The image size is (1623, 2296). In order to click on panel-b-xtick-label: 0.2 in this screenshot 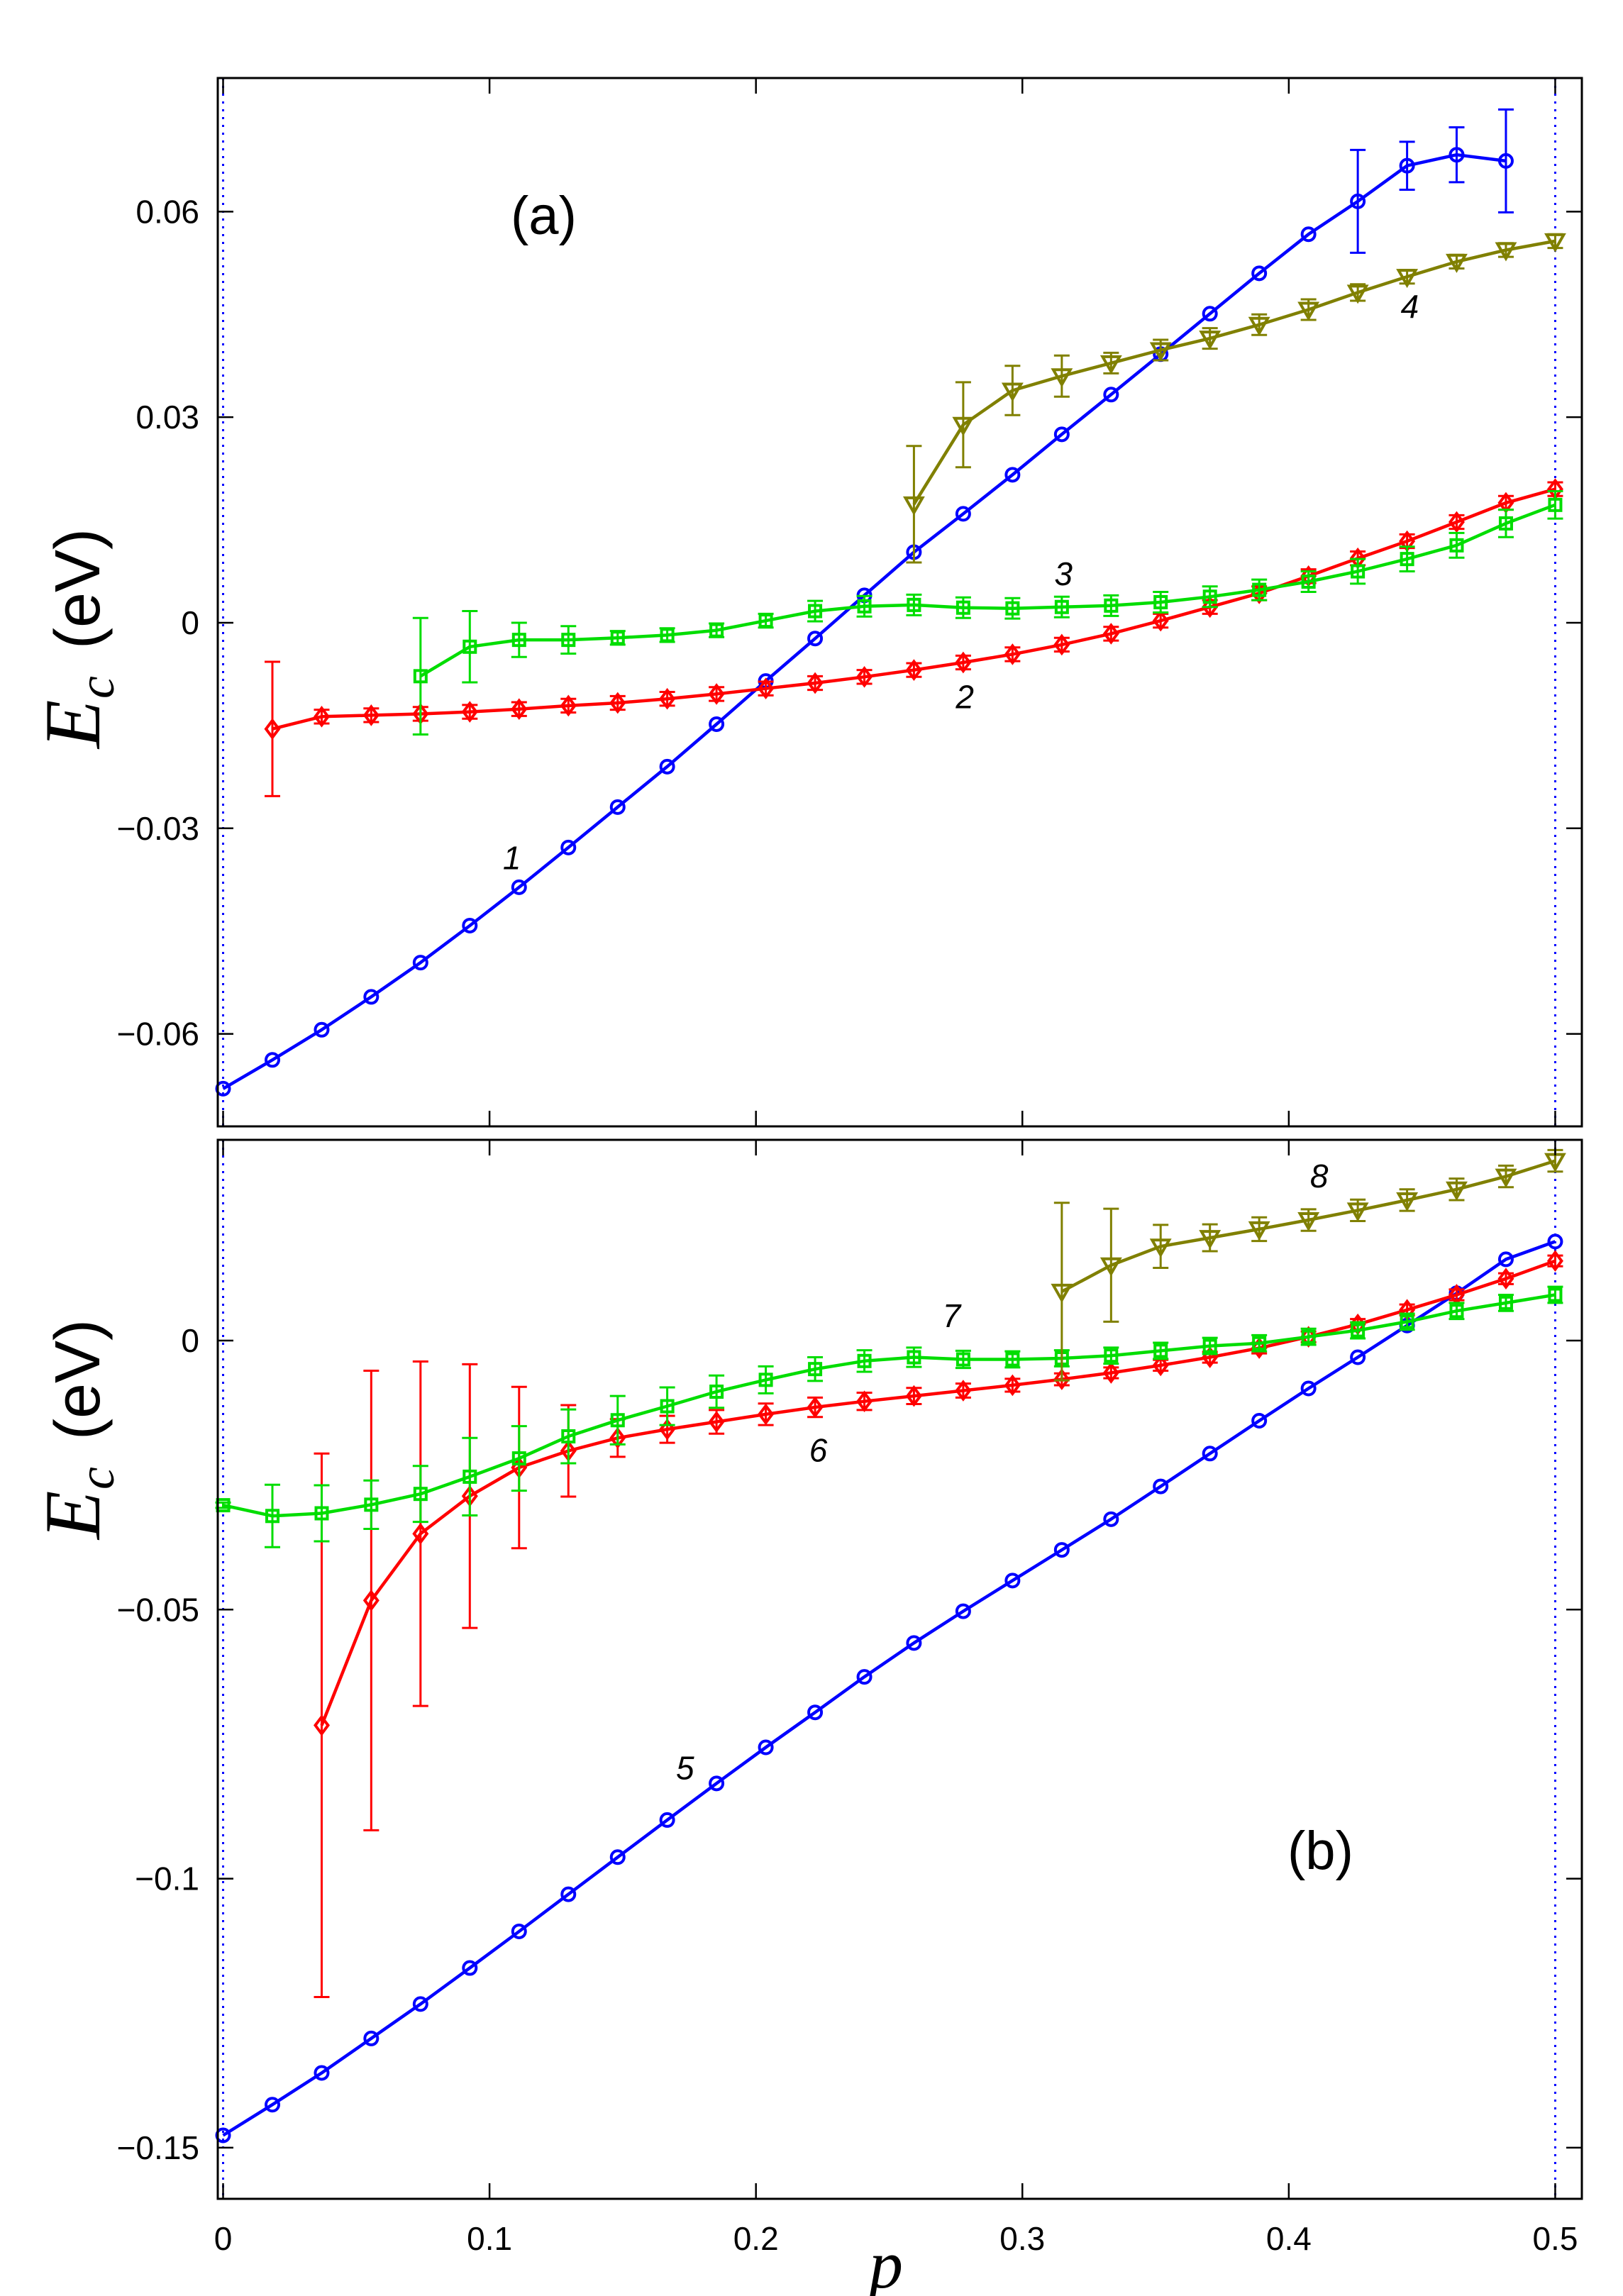, I will do `click(756, 2238)`.